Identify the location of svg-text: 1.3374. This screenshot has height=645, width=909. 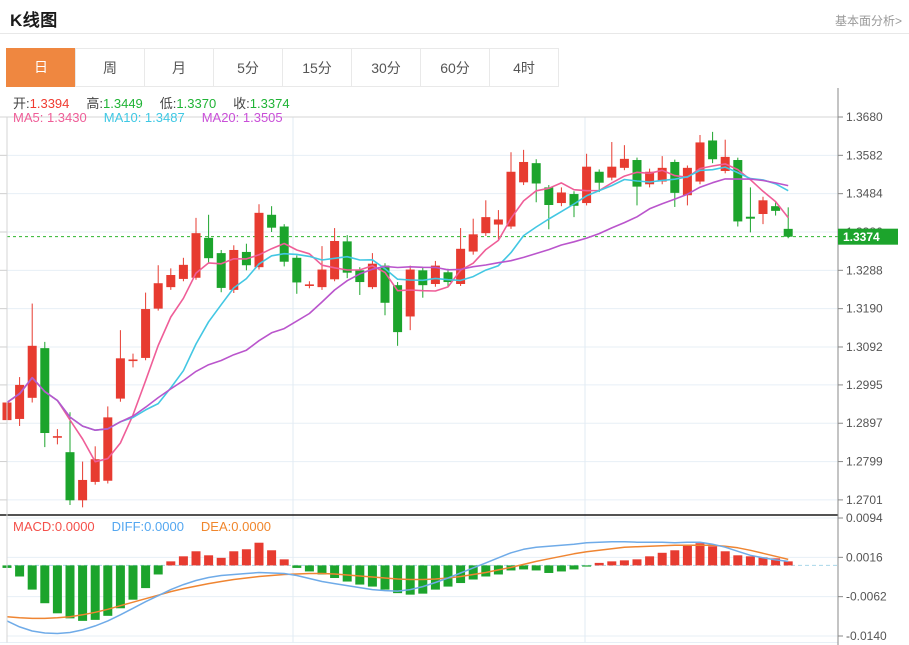
(861, 237).